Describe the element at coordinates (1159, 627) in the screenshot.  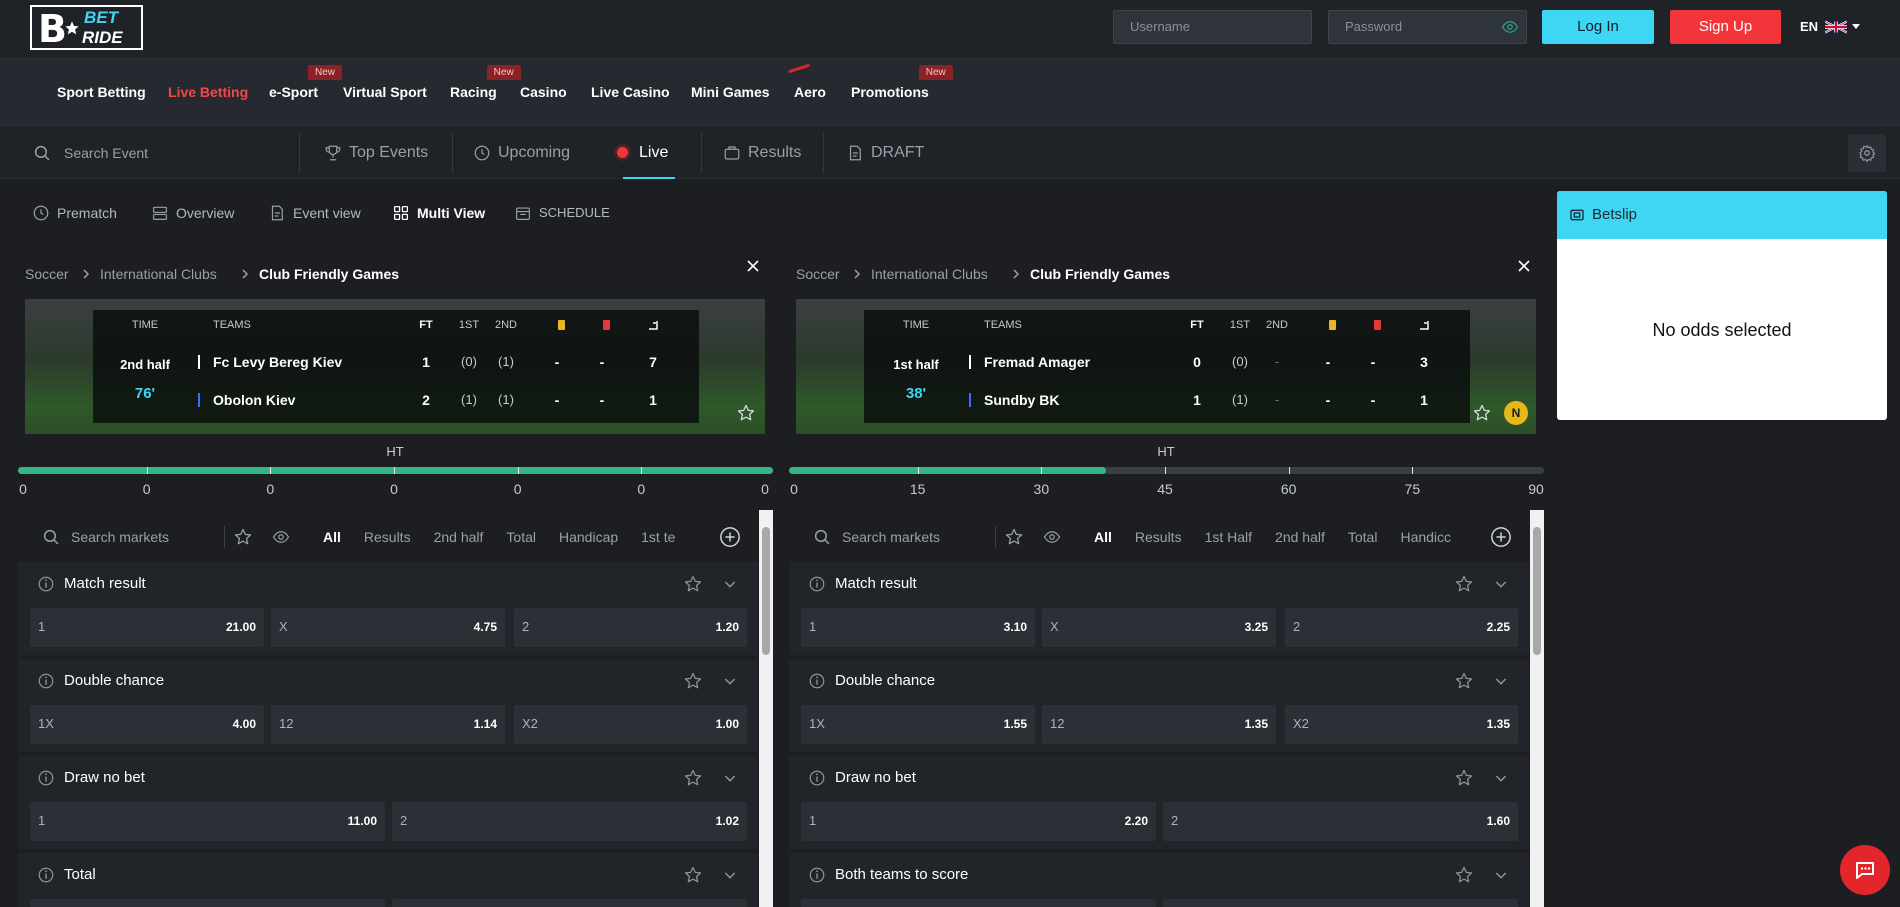
I see `odds-button: X 3.25` at that location.